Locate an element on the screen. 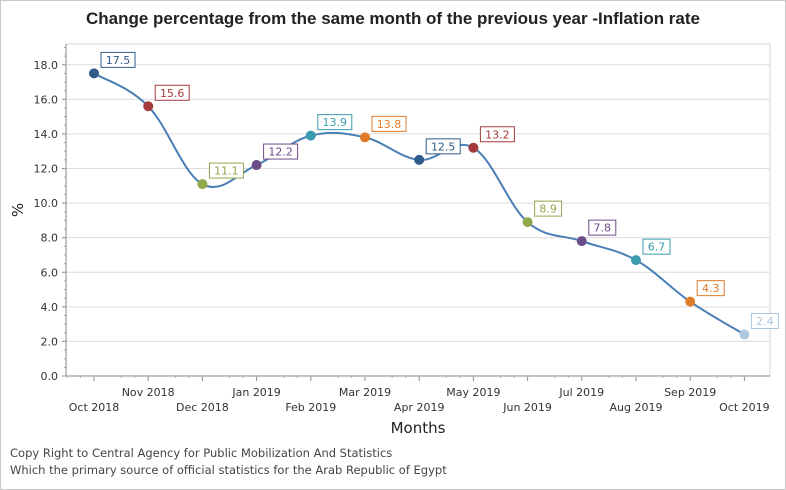 The width and height of the screenshot is (786, 490). data-label: 6.7 is located at coordinates (657, 247).